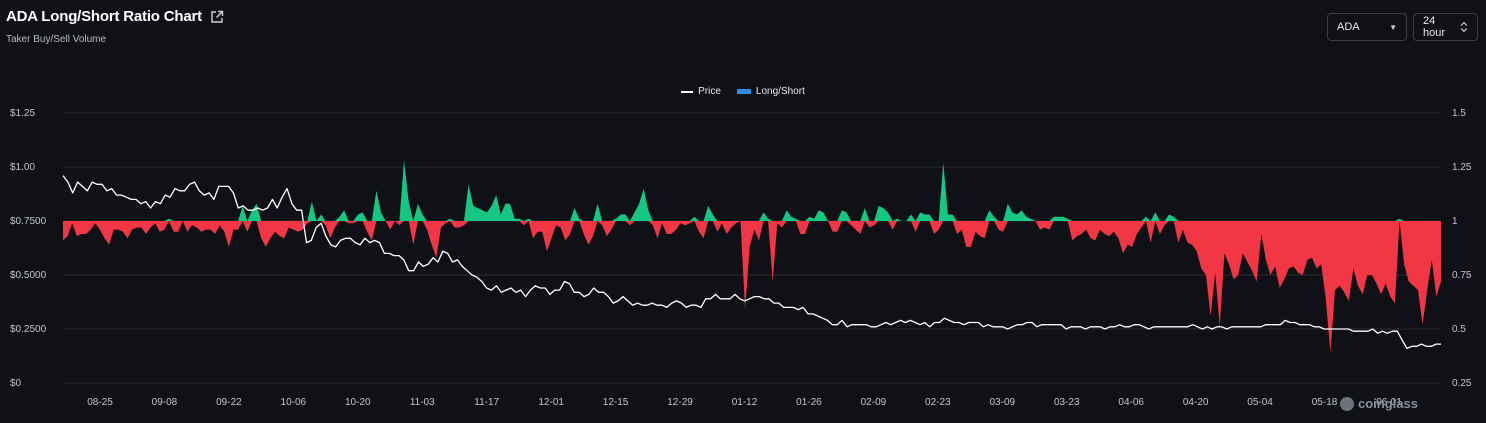  What do you see at coordinates (486, 402) in the screenshot?
I see `x-tick-label: 11-17` at bounding box center [486, 402].